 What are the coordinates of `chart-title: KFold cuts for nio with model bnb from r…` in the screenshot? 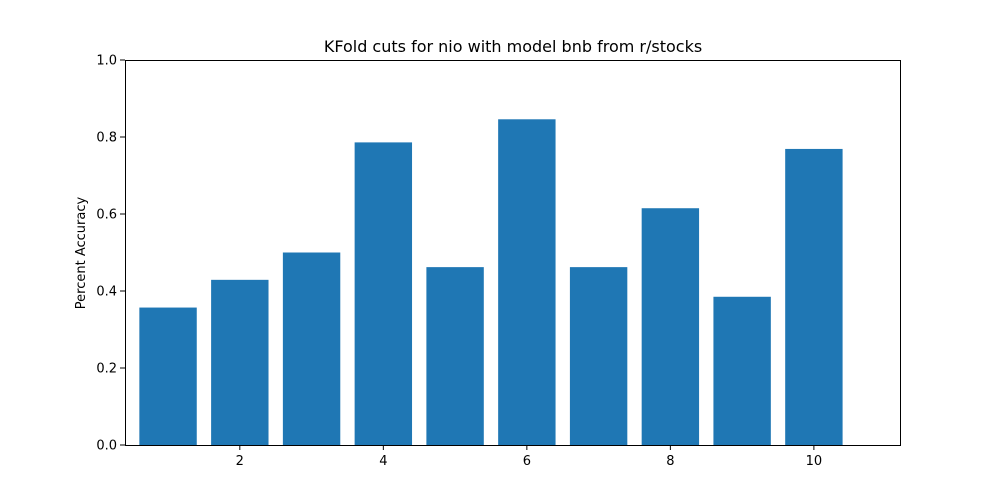 It's located at (513, 46).